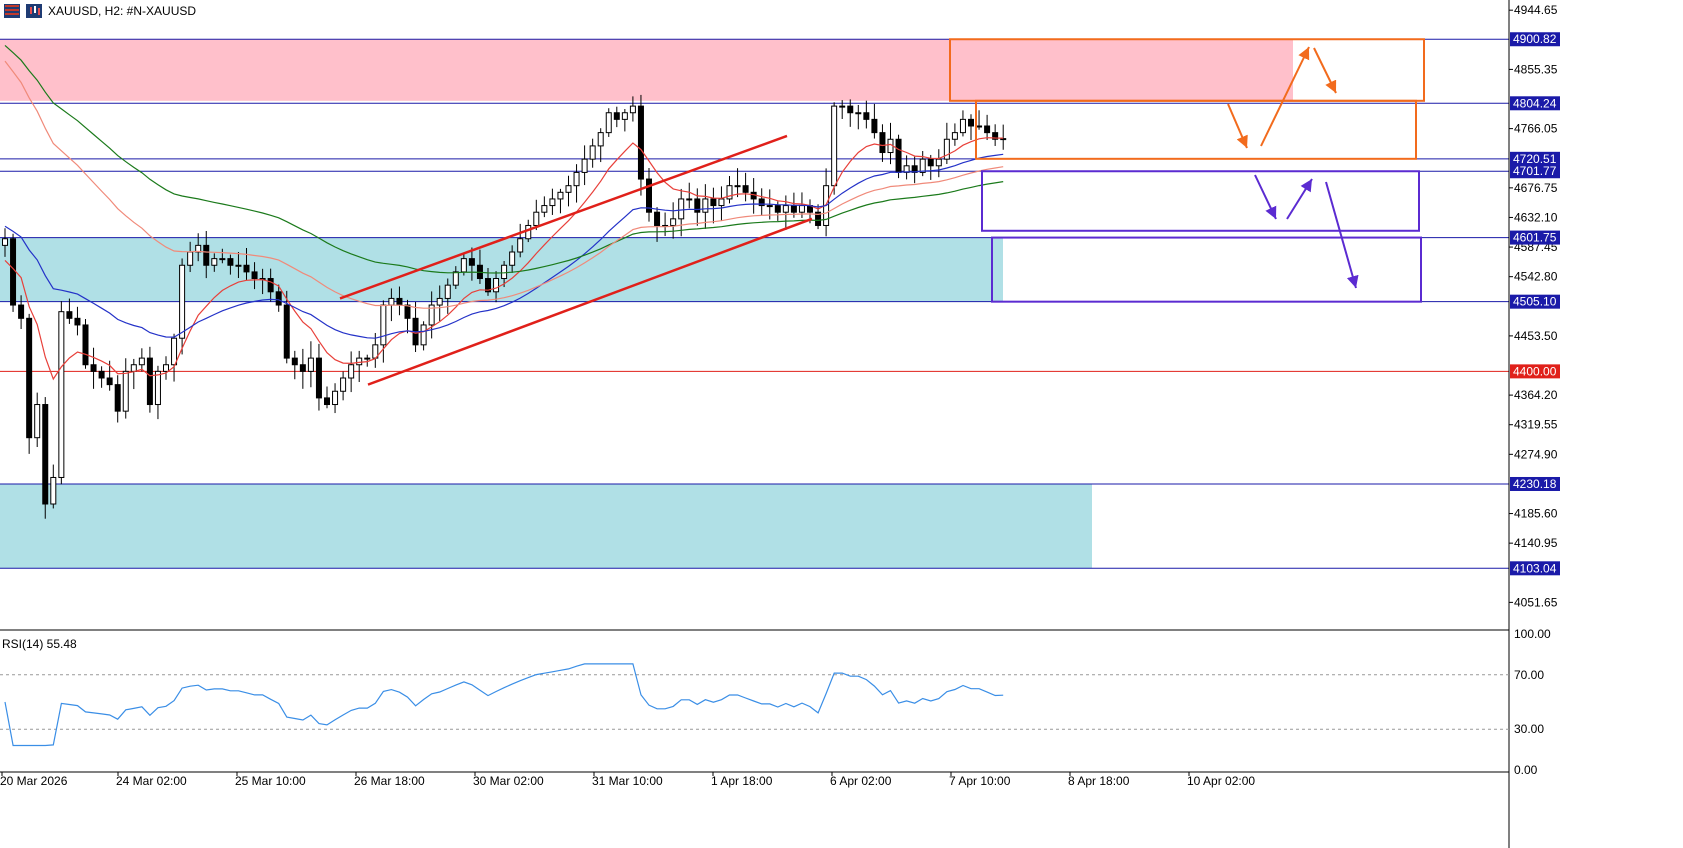  I want to click on time-tick-label: 25 Mar 10:00, so click(270, 781).